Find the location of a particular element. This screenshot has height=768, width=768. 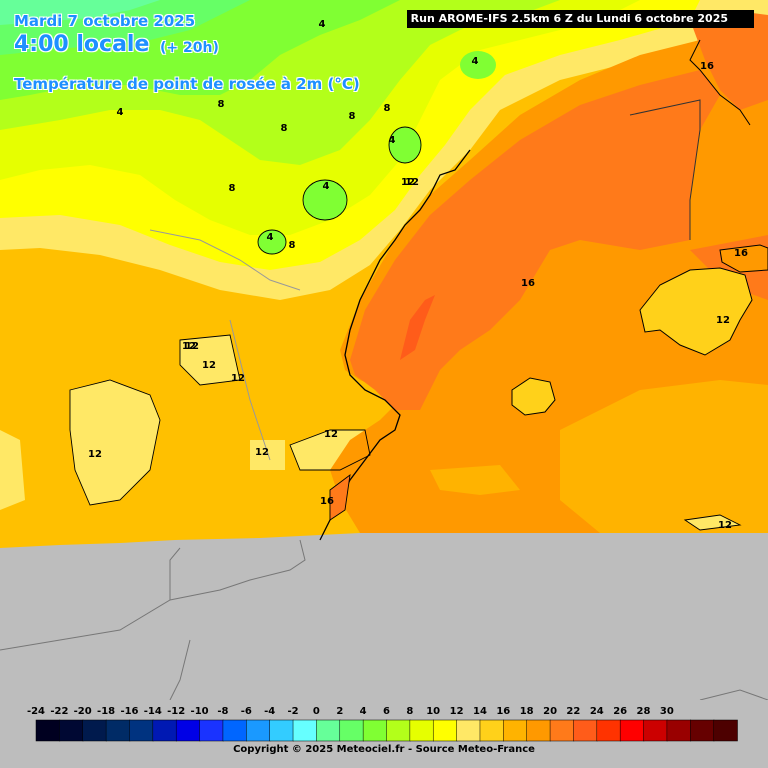

legend-tick-label: -12 is located at coordinates (176, 711).